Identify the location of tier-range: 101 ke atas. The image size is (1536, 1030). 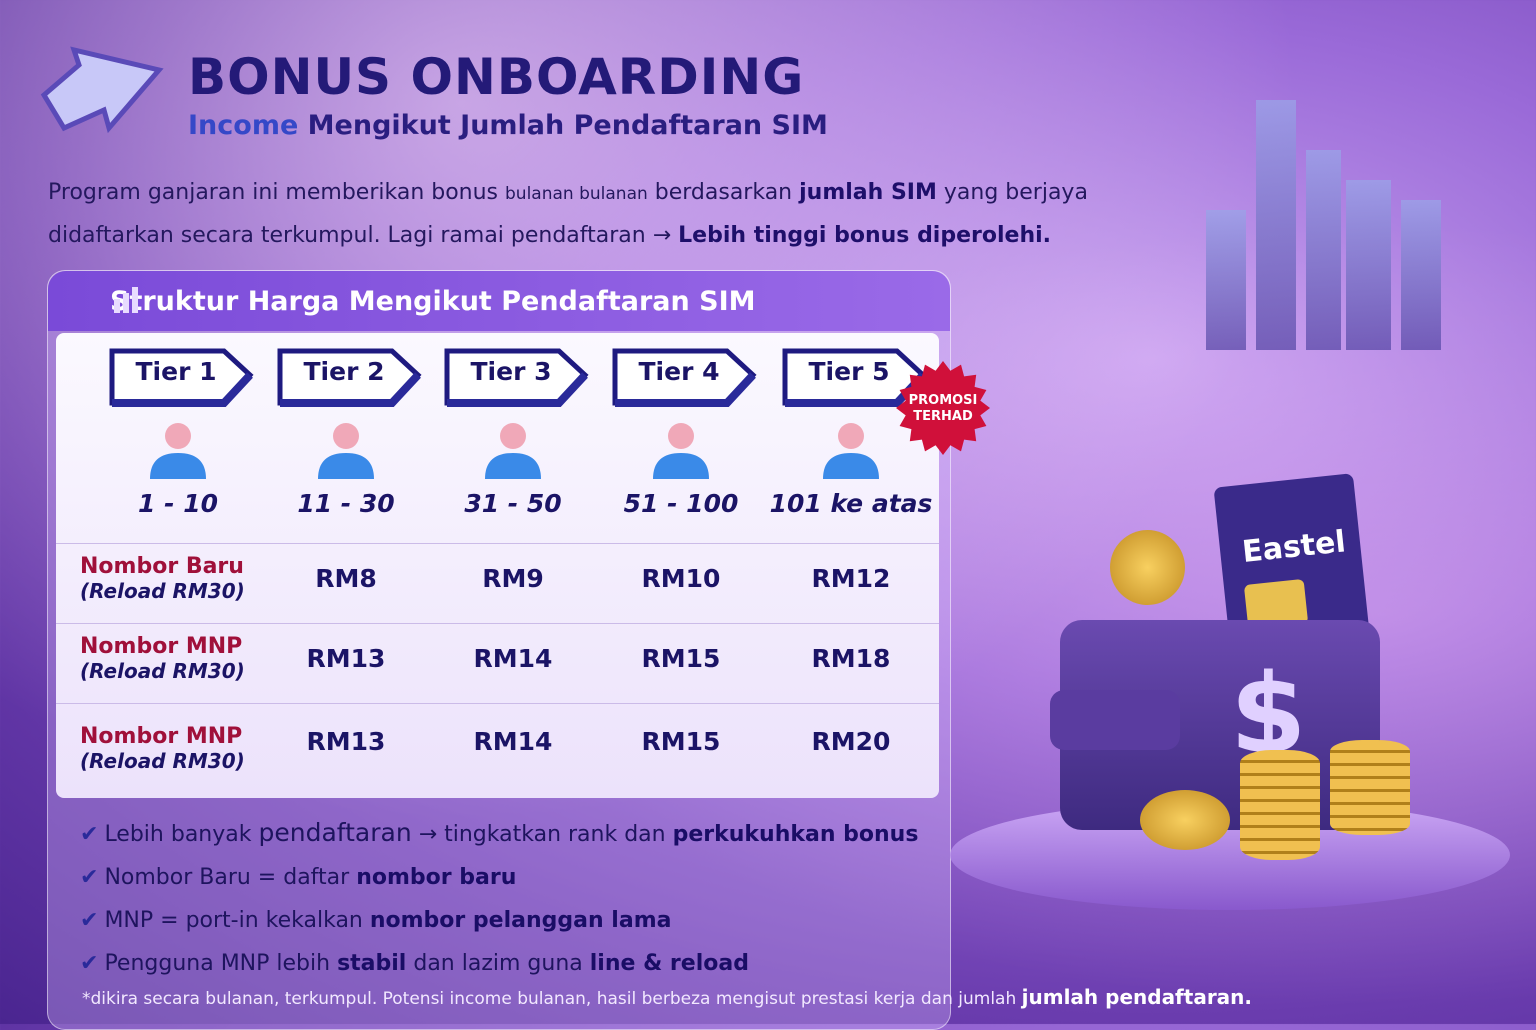
(851, 503).